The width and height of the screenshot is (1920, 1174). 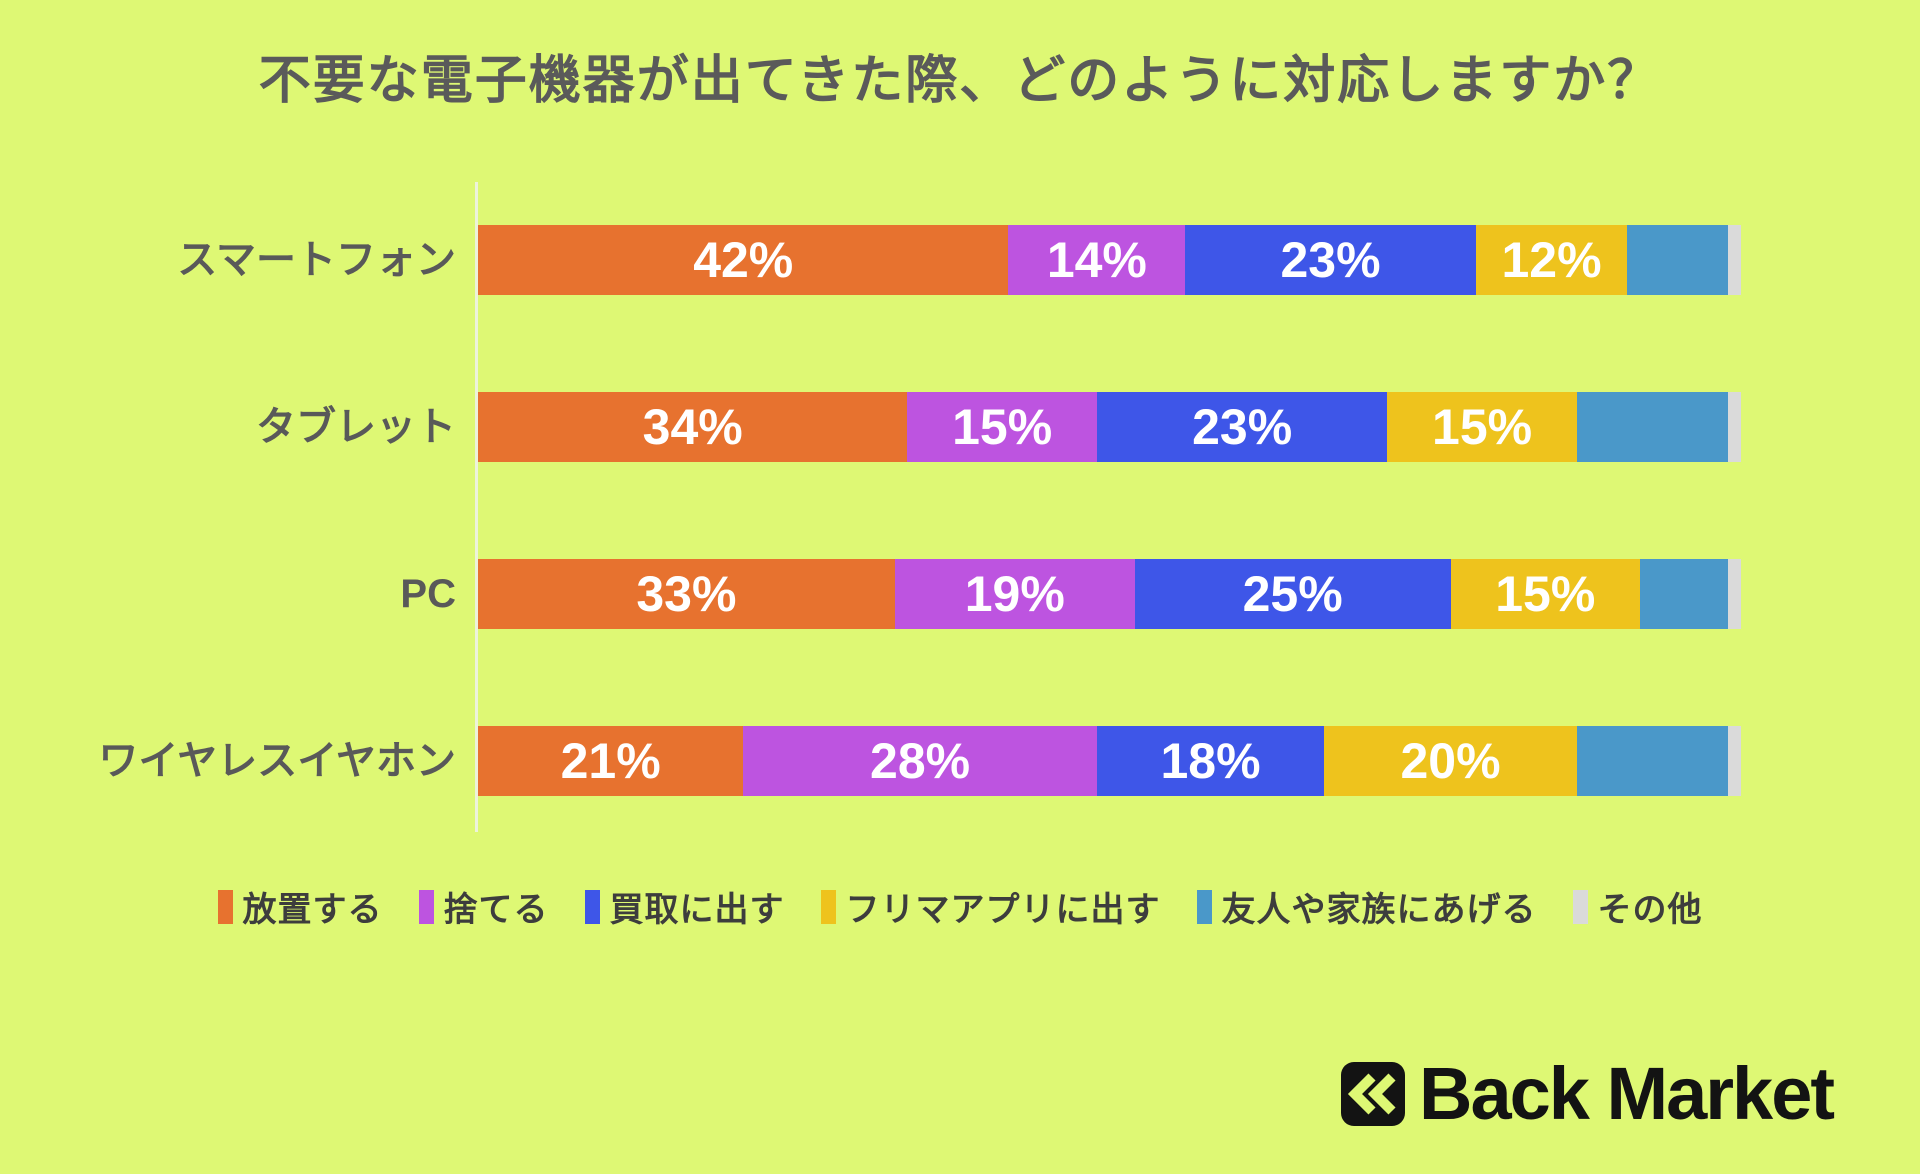 I want to click on segment-value-label: 12%, so click(x=1551, y=260).